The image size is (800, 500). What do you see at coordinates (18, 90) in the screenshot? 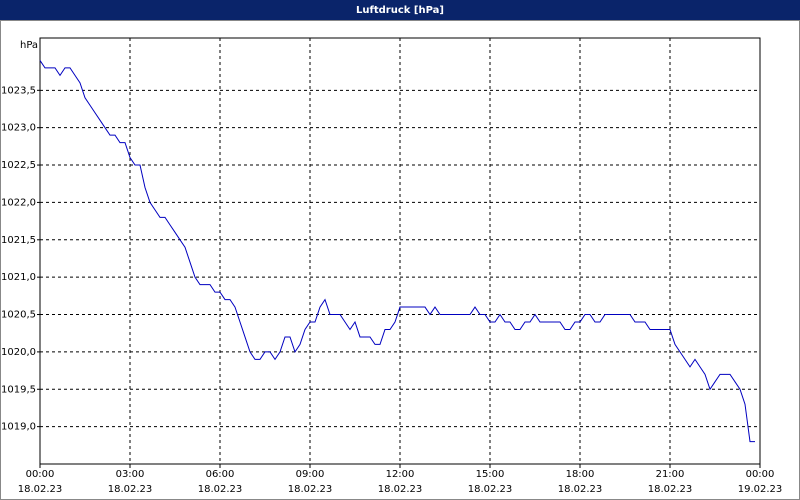
I see `y-tick-label: 1023,5` at bounding box center [18, 90].